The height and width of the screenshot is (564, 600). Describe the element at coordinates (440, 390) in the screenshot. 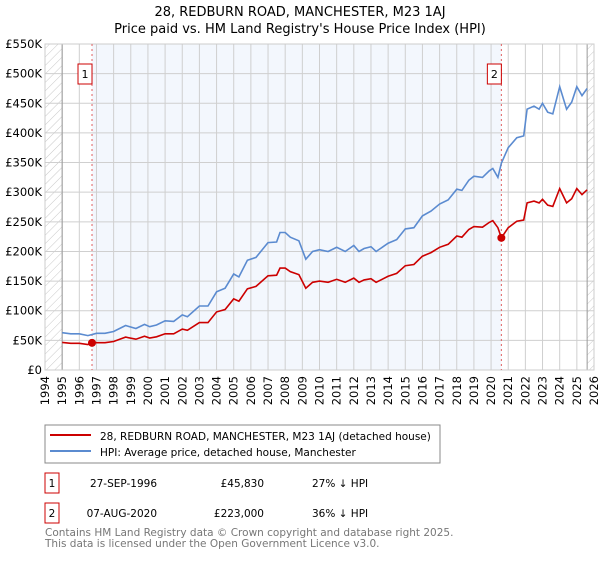

I see `x-tick-label: 2017` at that location.